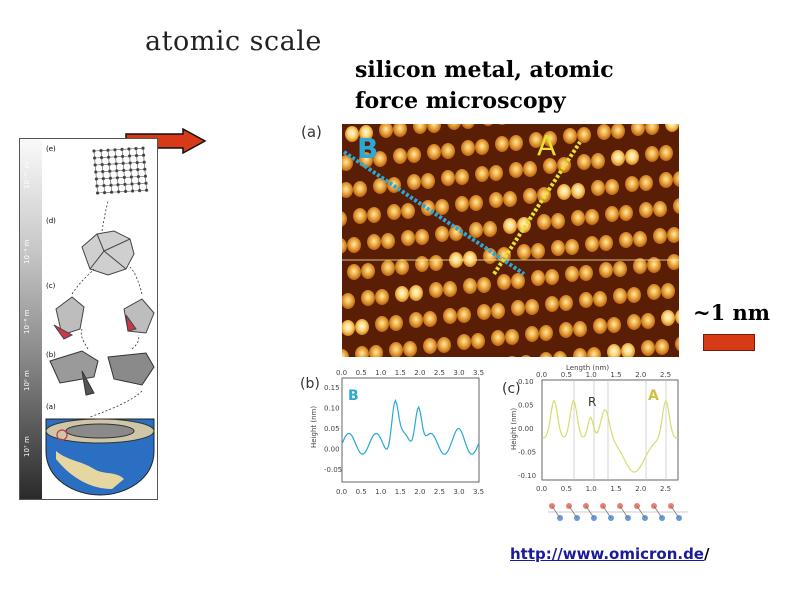 The image size is (797, 598). Describe the element at coordinates (592, 402) in the screenshot. I see `plot-c-marker-label: R` at that location.